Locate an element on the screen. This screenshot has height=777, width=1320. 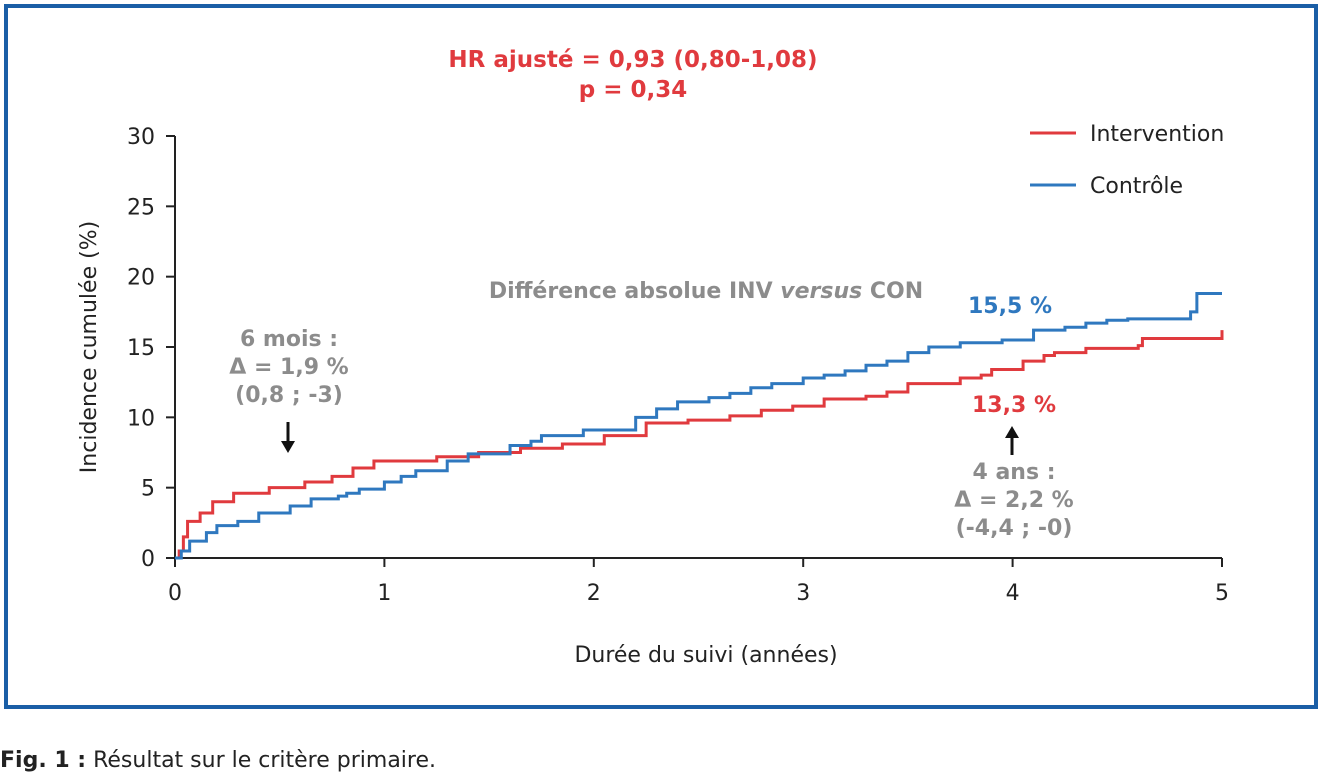
x-tick-label: 1 is located at coordinates (384, 593).